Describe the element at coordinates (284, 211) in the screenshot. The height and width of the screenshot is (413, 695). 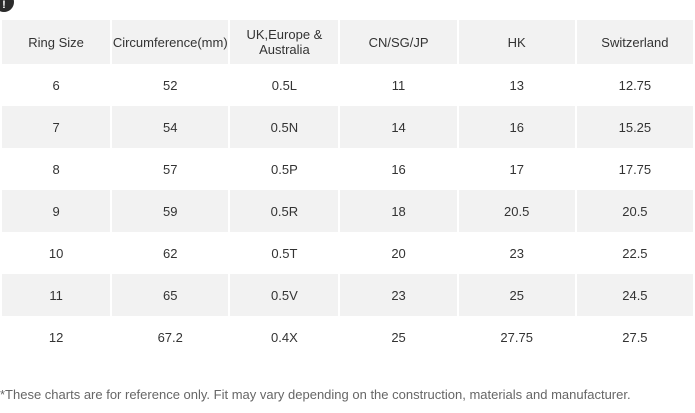
I see `table-cell: 0.5R` at that location.